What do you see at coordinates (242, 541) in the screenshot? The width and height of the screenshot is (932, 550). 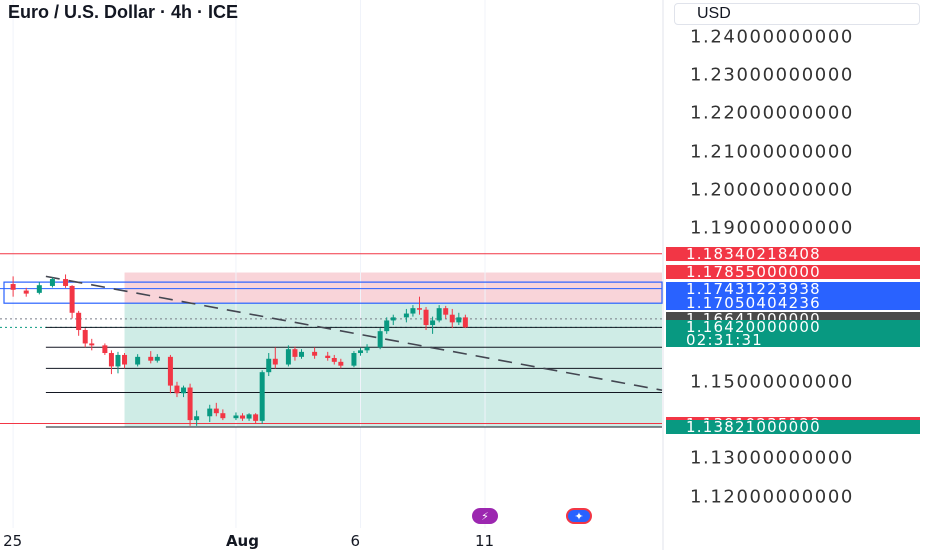 I see `time-axis-label: Aug` at bounding box center [242, 541].